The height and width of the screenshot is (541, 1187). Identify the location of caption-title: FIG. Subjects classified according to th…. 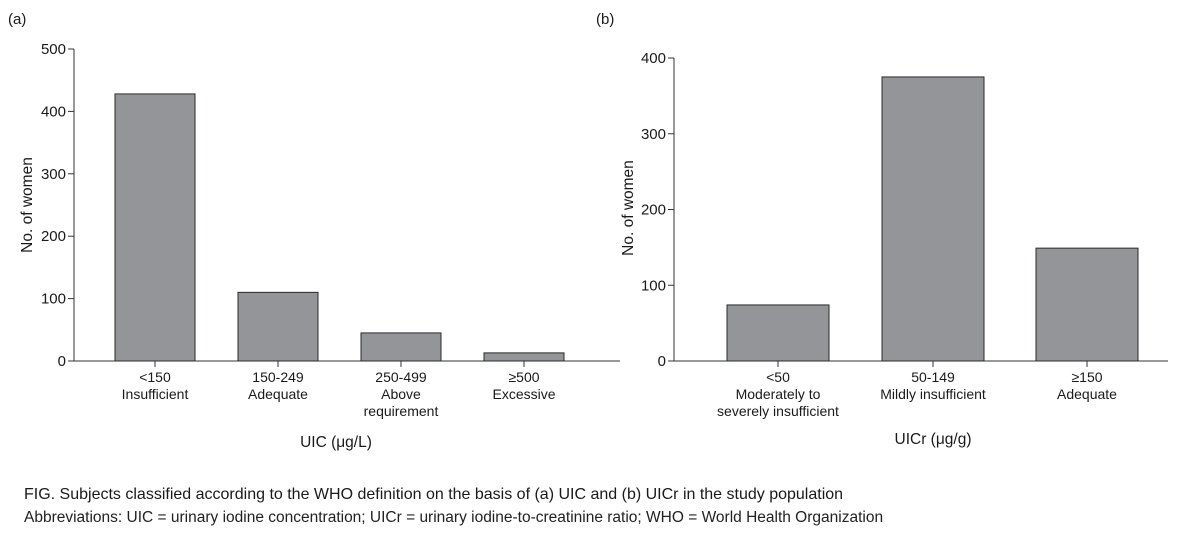
(434, 494).